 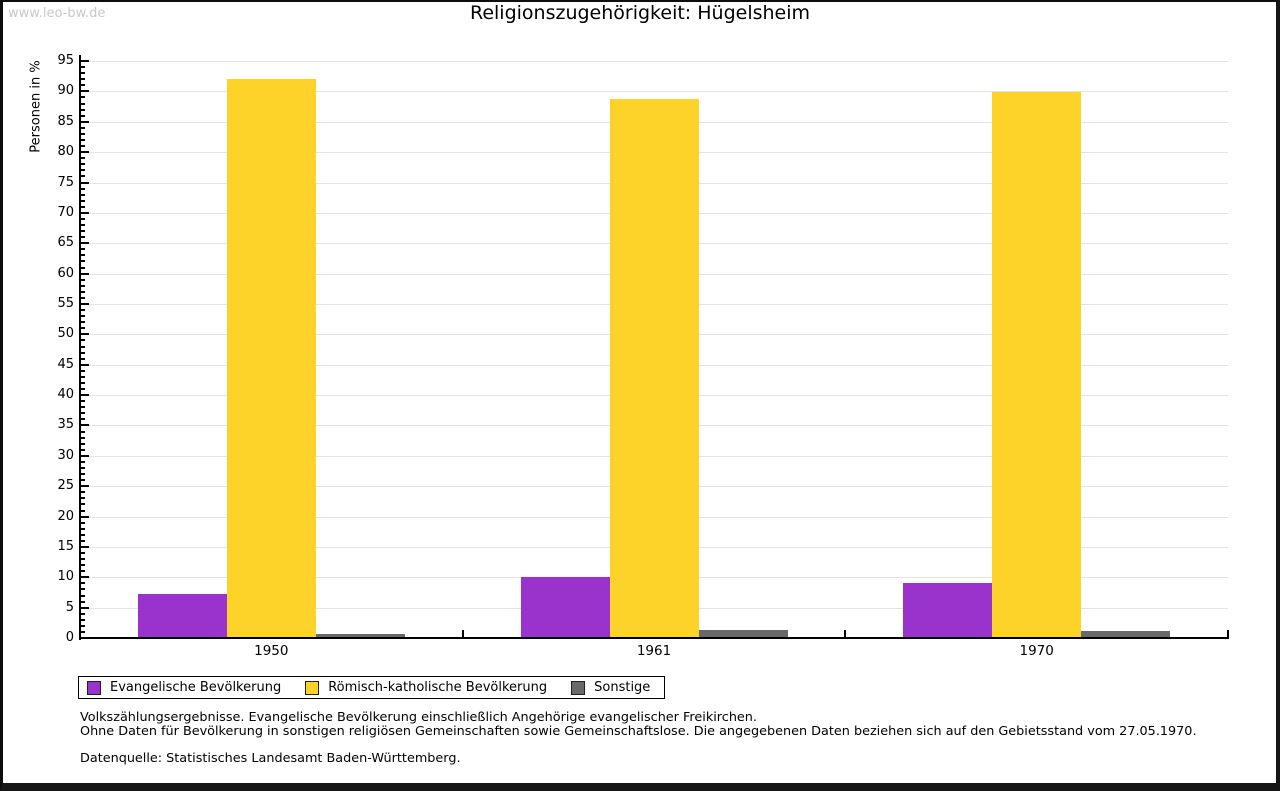 I want to click on y-tick-label: 30, so click(x=65, y=455).